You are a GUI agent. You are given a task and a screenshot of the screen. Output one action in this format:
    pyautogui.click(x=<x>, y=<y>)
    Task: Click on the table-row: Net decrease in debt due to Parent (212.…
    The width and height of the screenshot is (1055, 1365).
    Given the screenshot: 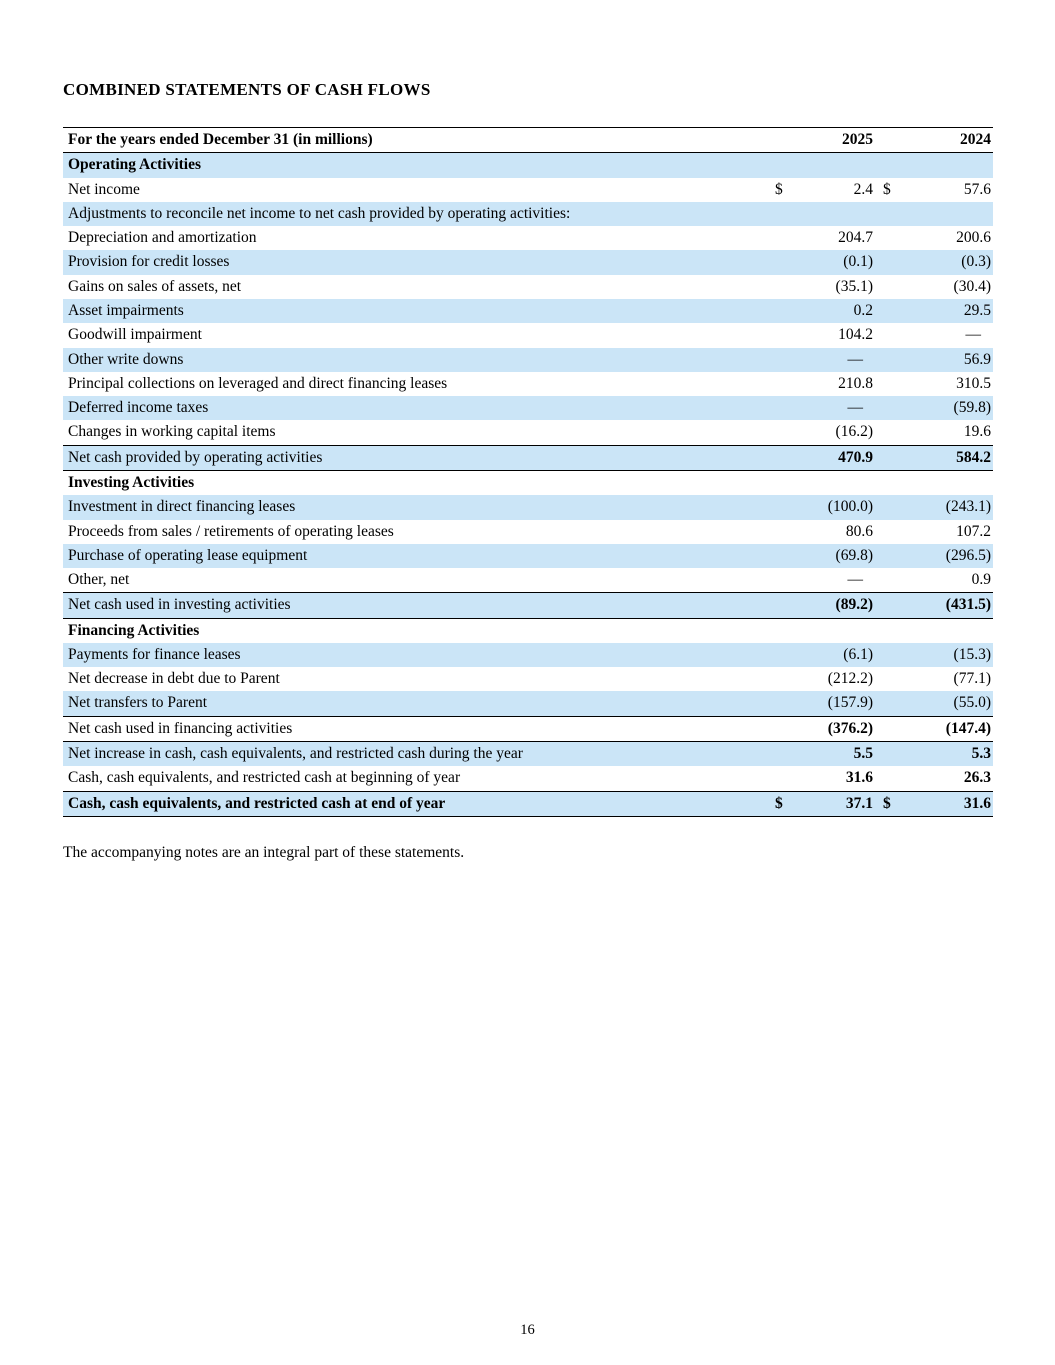 What is the action you would take?
    pyautogui.click(x=528, y=679)
    